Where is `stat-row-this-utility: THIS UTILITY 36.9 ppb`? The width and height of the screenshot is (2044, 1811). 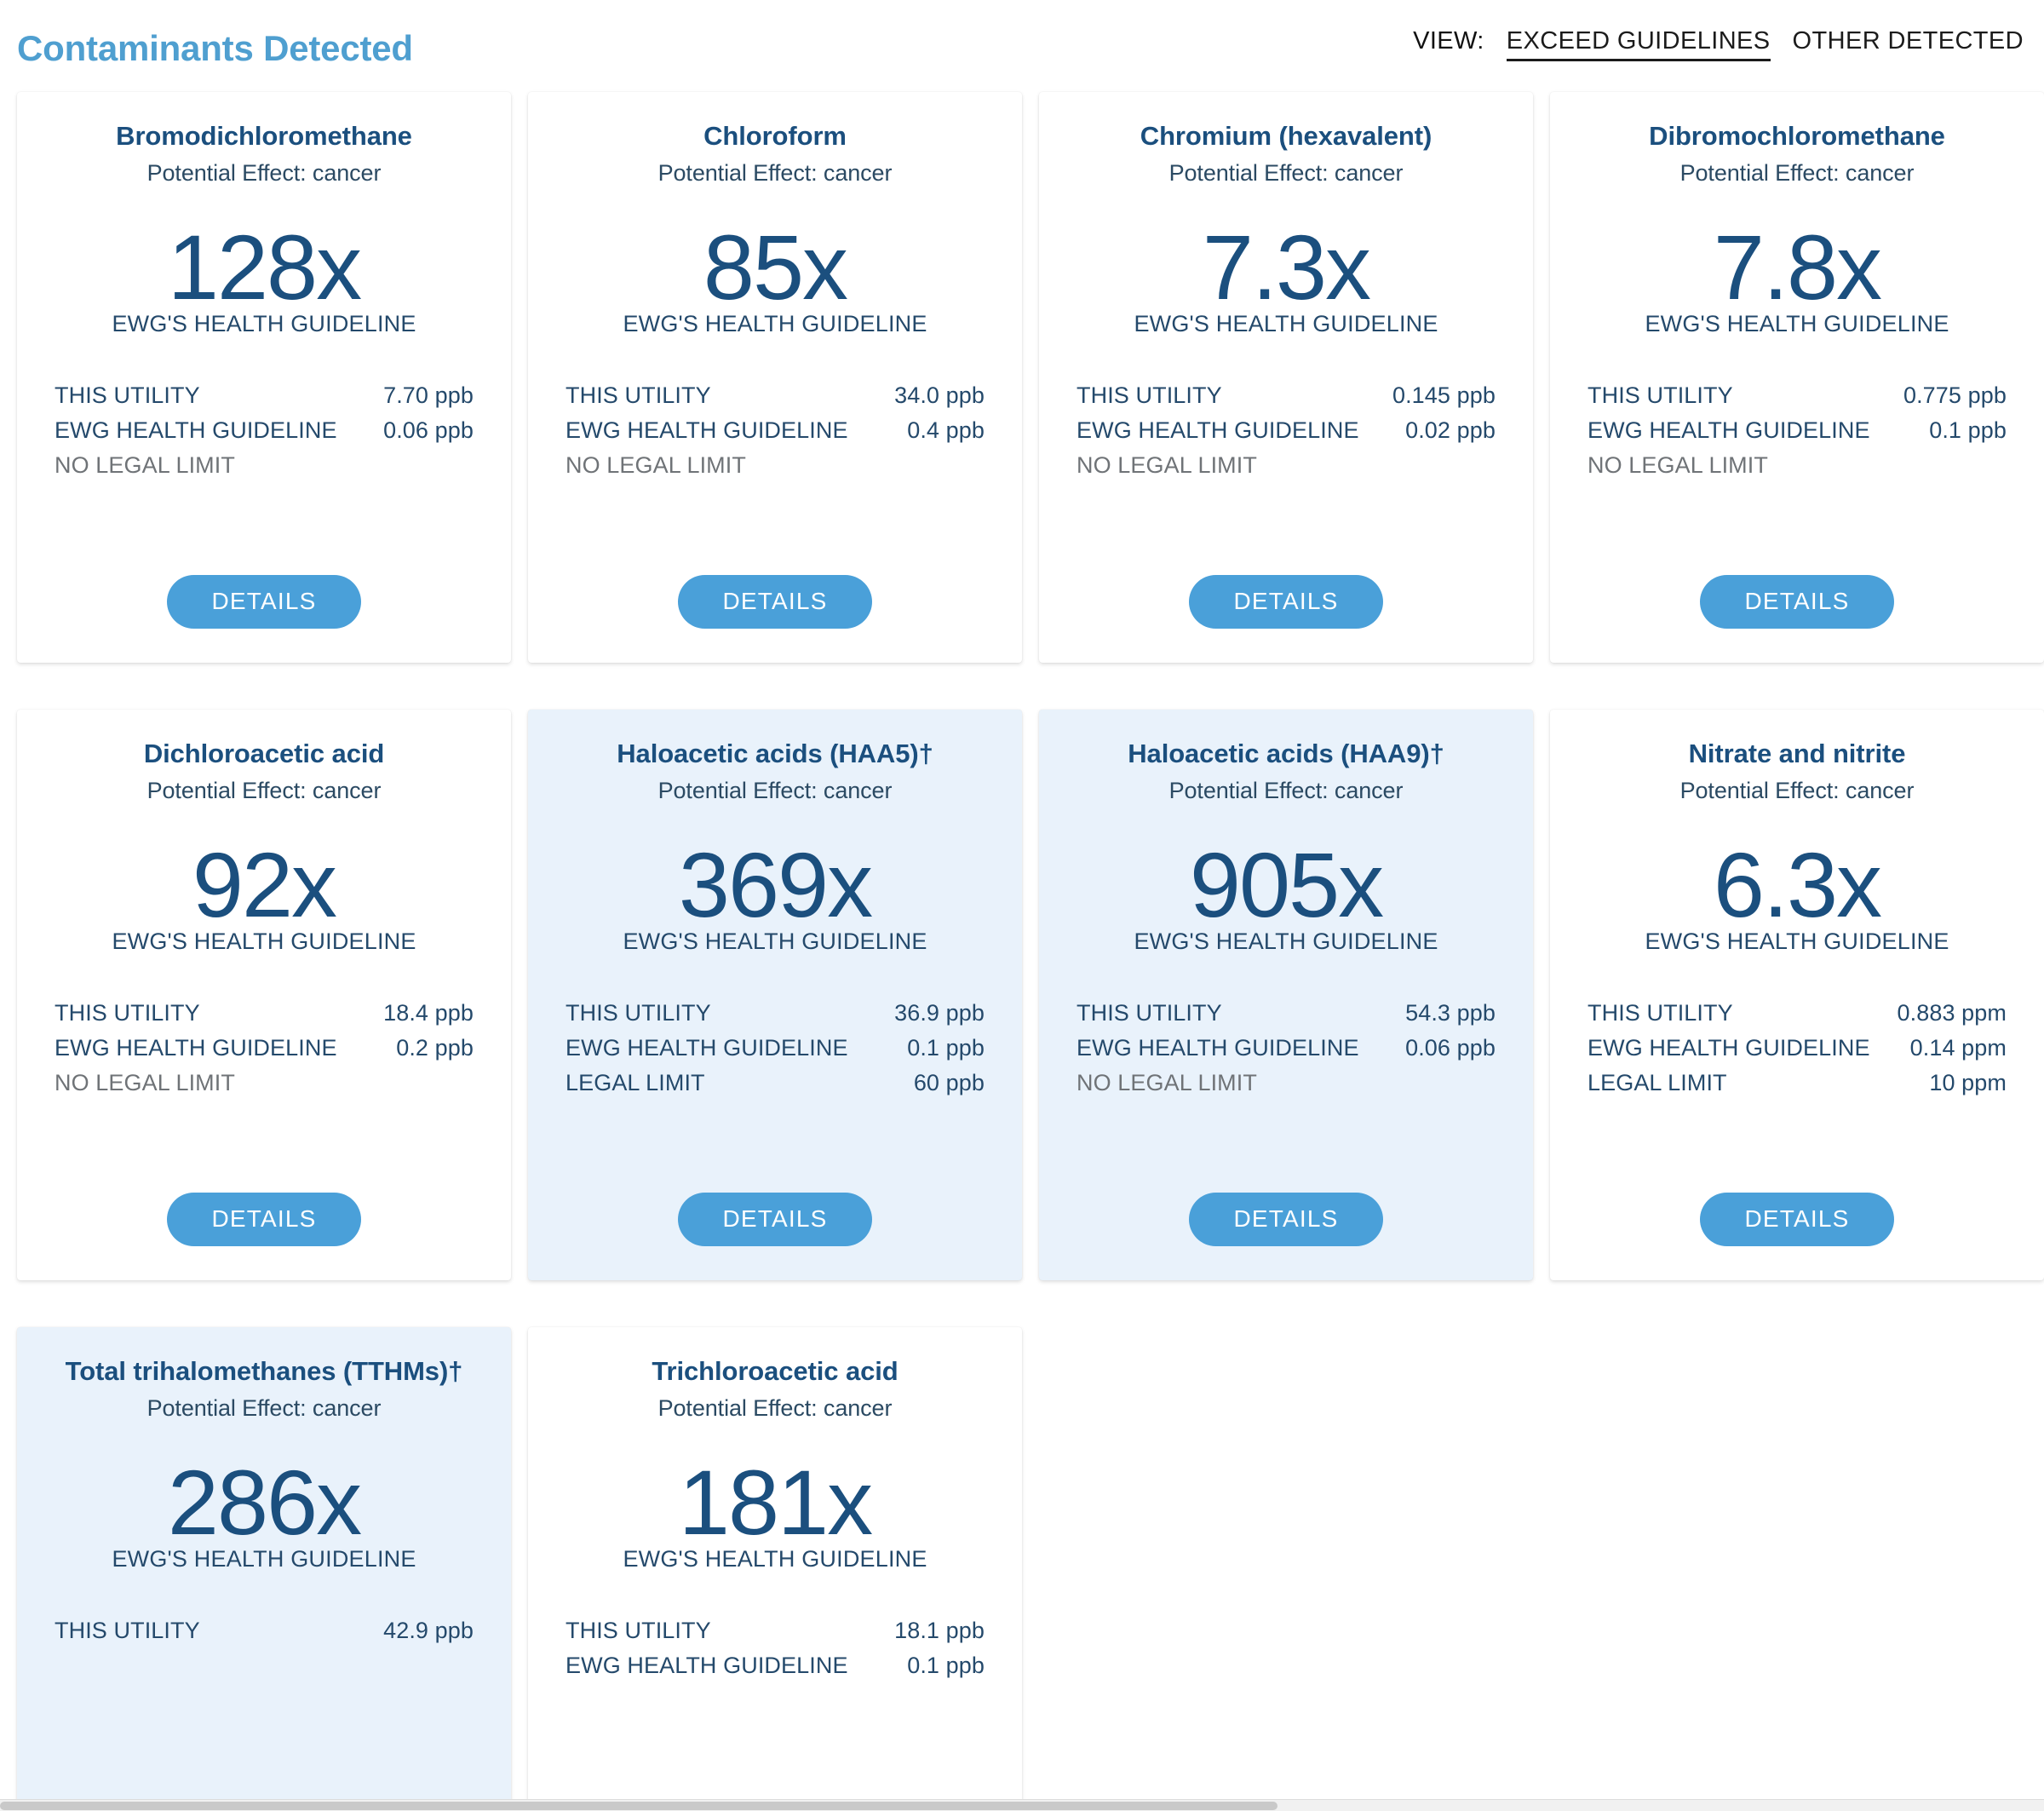
stat-row-this-utility: THIS UTILITY 36.9 ppb is located at coordinates (775, 1013).